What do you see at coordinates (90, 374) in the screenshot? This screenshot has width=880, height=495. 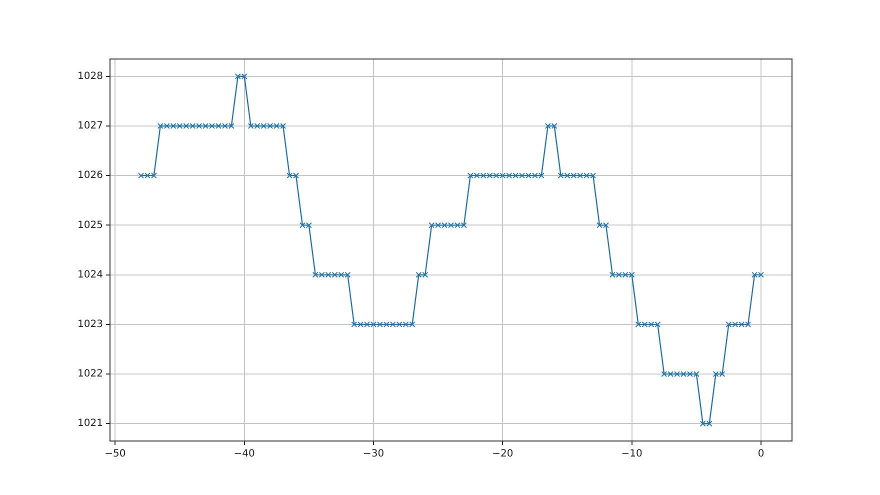 I see `y-tick-label: 1022` at bounding box center [90, 374].